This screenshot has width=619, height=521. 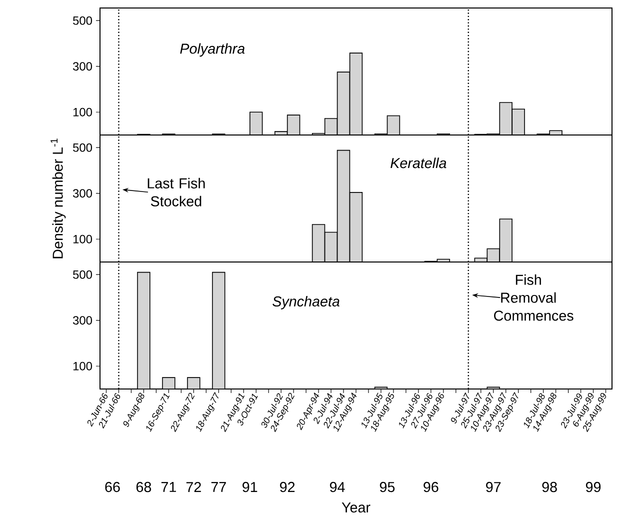 What do you see at coordinates (337, 487) in the screenshot?
I see `text: 94` at bounding box center [337, 487].